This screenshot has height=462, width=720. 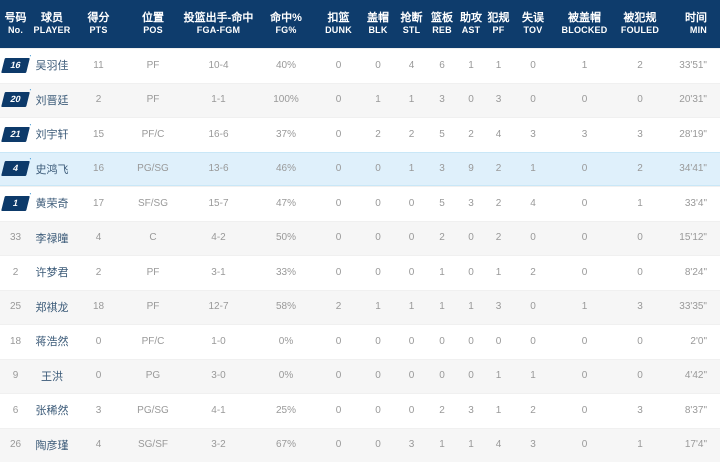 What do you see at coordinates (442, 272) in the screenshot?
I see `cell-reb: 1` at bounding box center [442, 272].